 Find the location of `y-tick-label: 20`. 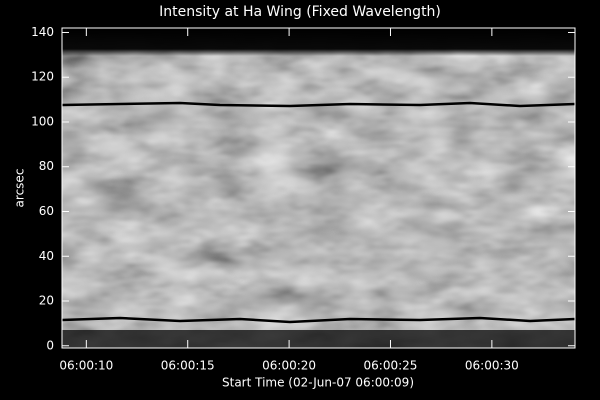

y-tick-label: 20 is located at coordinates (46, 301).